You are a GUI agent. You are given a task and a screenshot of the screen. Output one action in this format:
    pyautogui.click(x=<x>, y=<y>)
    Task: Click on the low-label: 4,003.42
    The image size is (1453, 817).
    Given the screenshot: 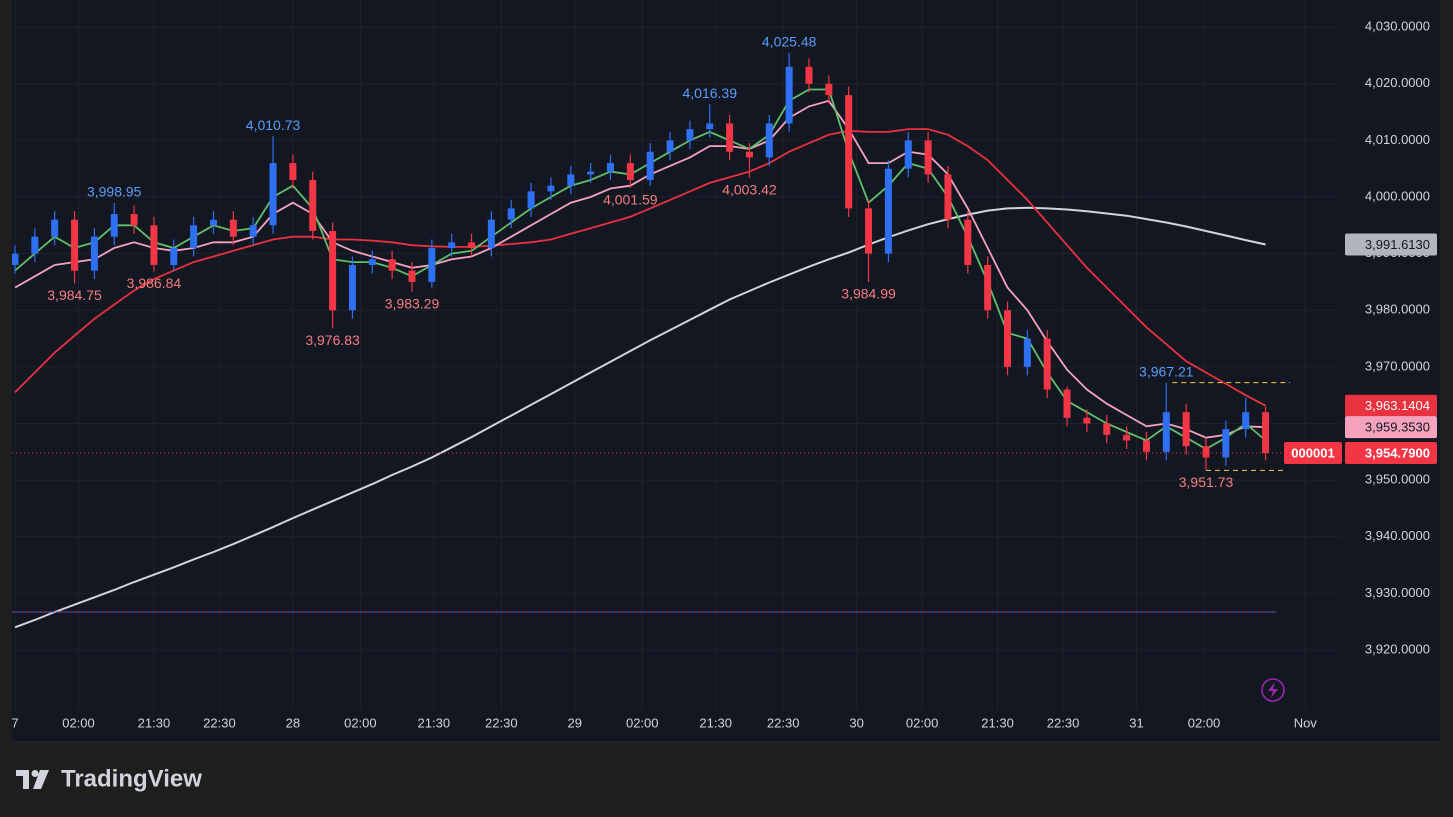 What is the action you would take?
    pyautogui.click(x=749, y=189)
    